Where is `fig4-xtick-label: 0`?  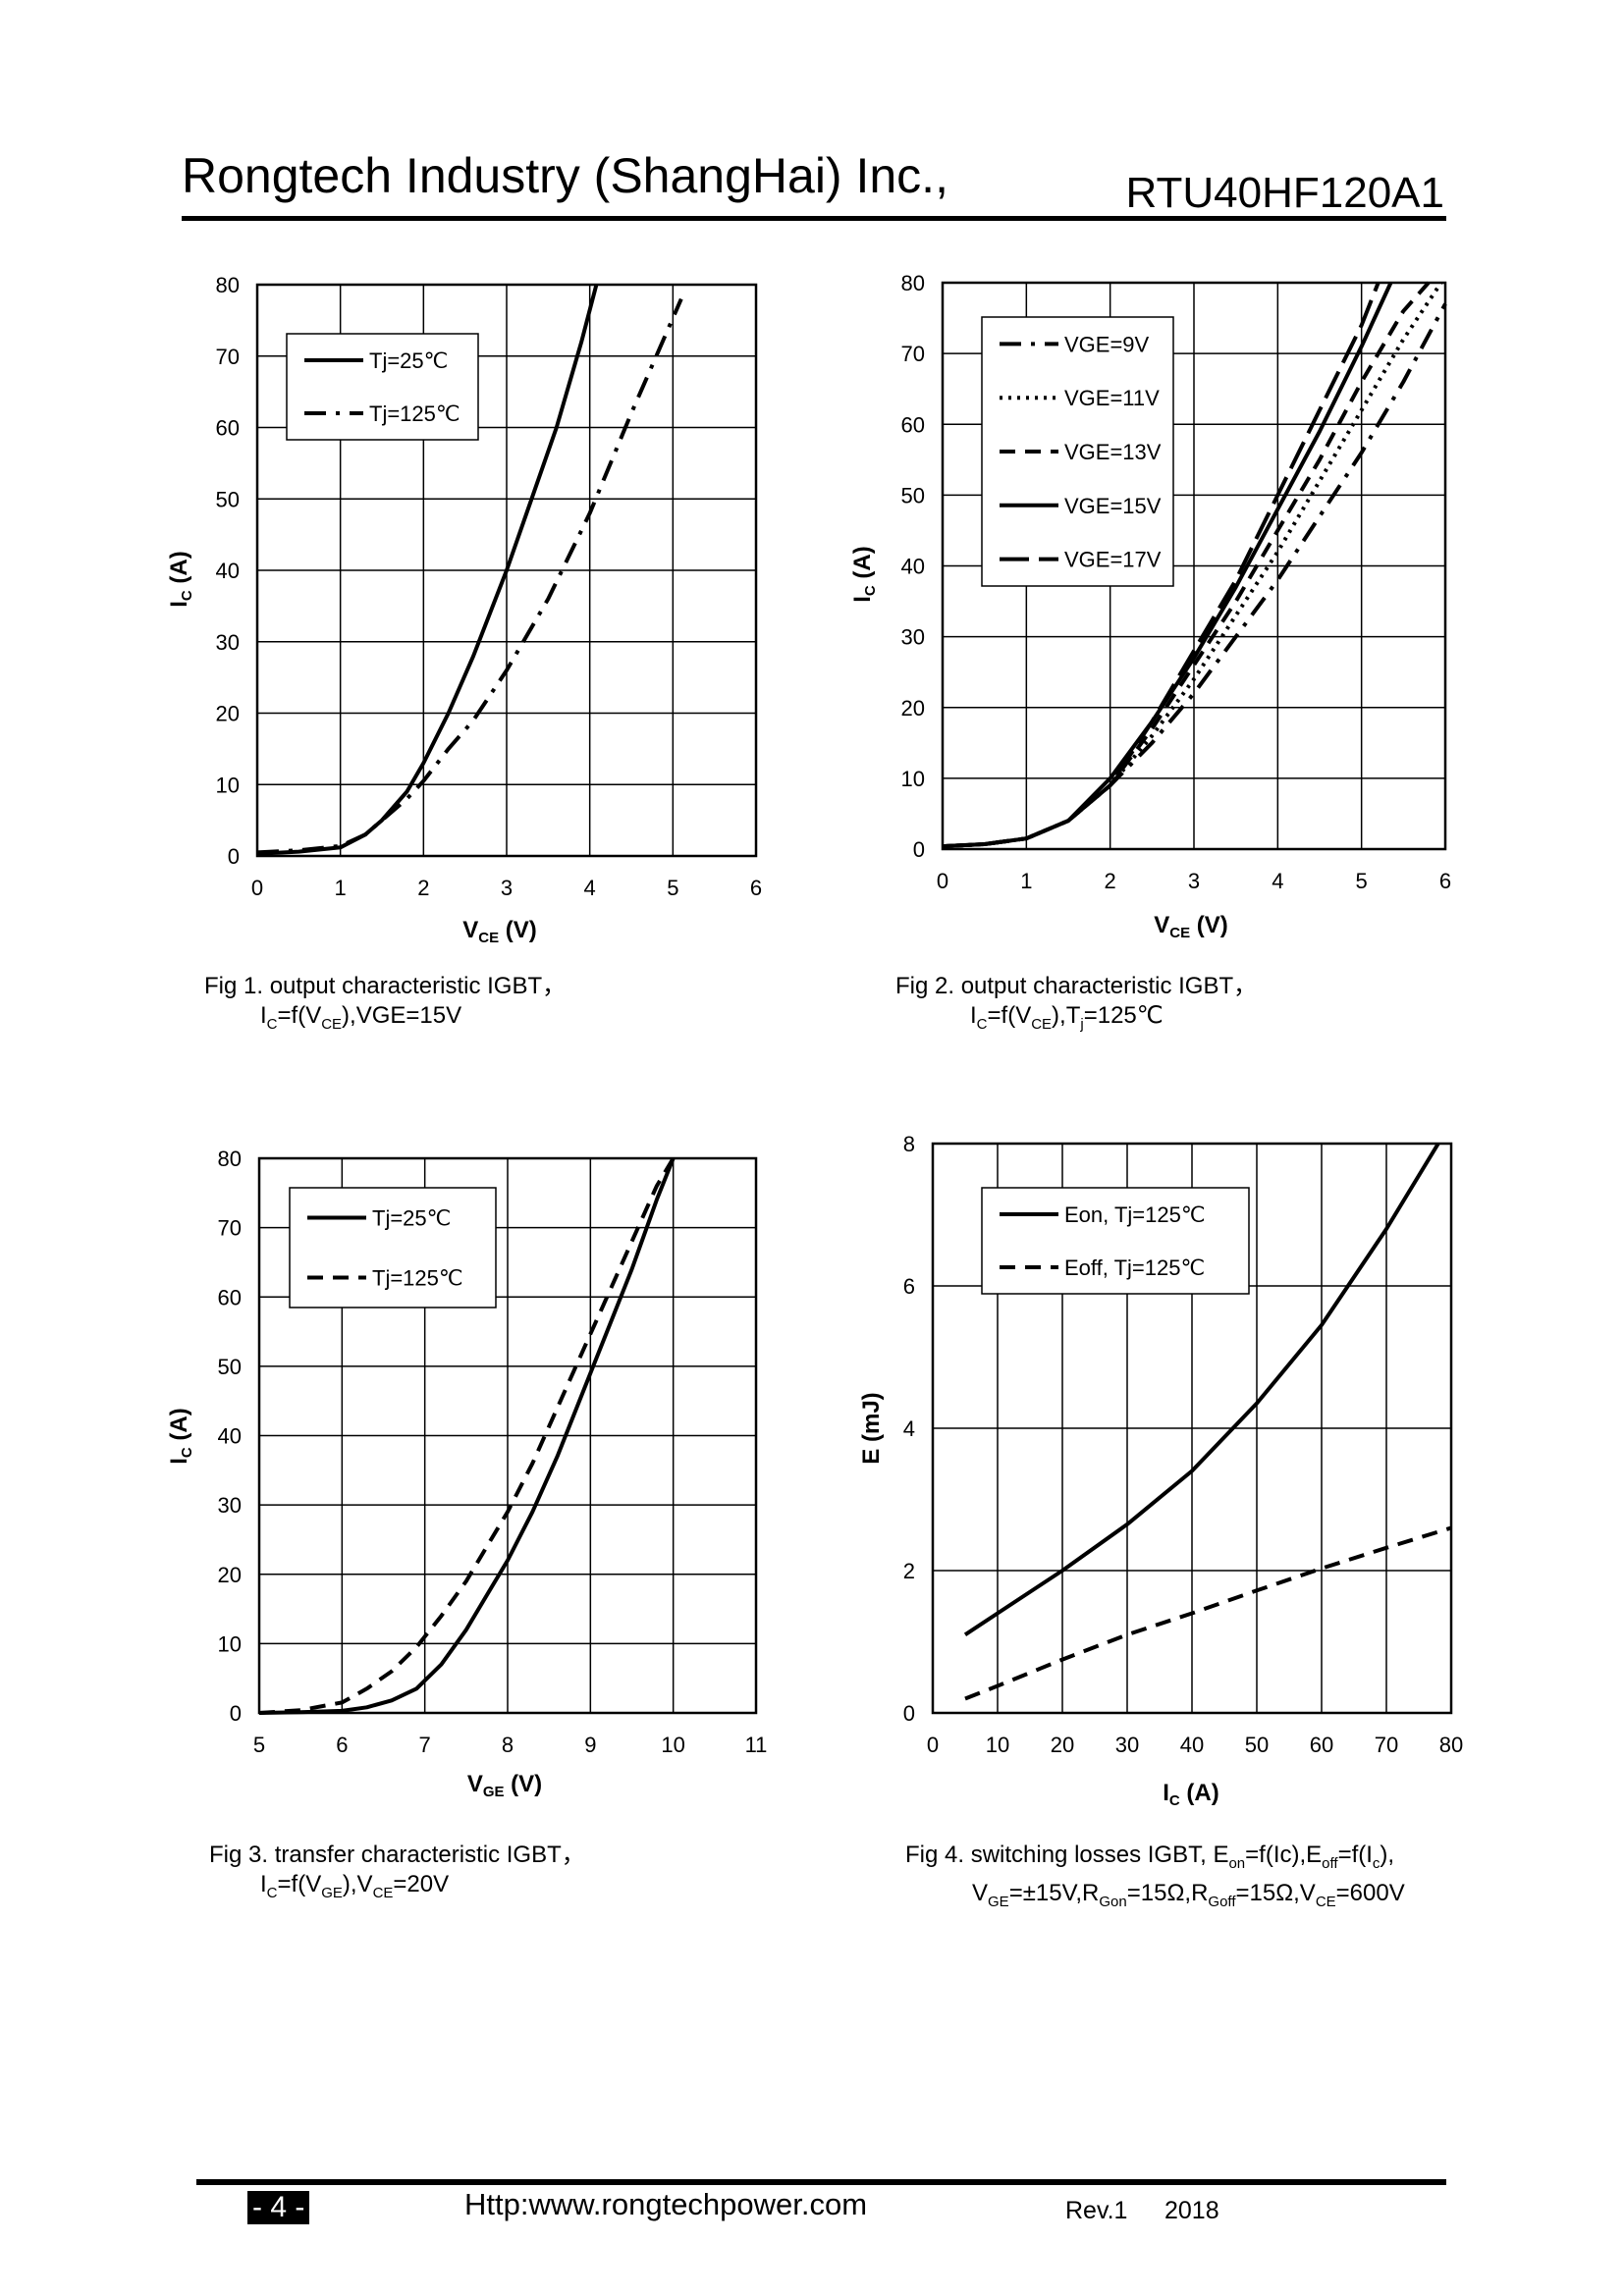
fig4-xtick-label: 0 is located at coordinates (933, 1745).